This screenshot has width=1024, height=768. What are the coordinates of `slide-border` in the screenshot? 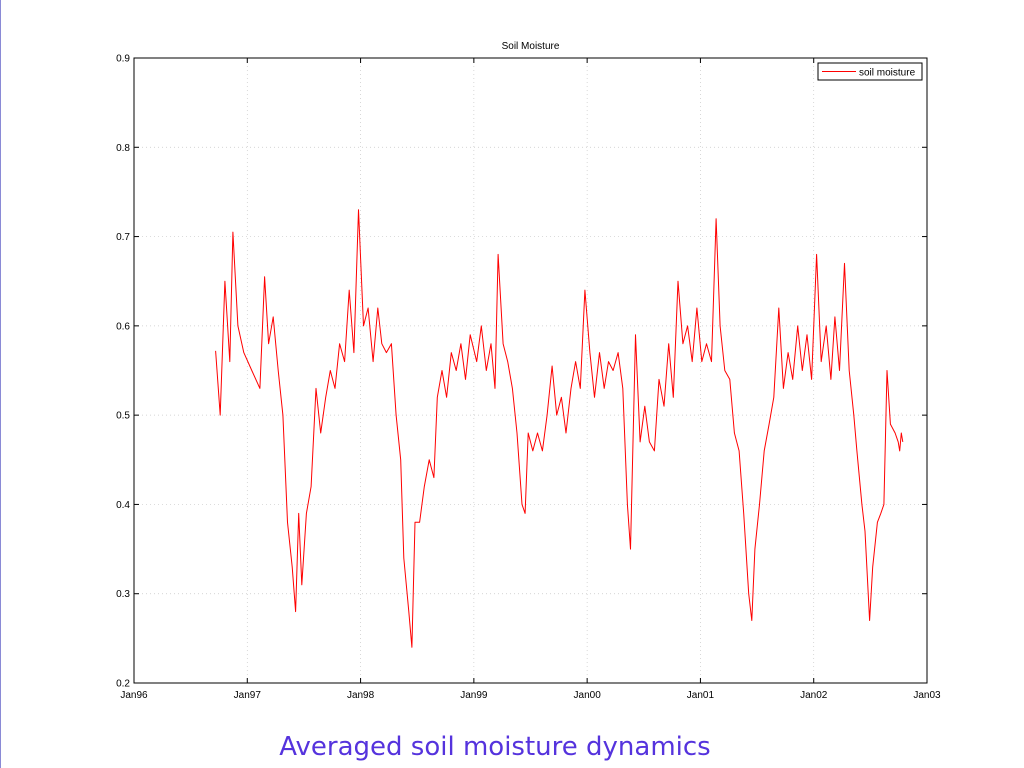 It's located at (0, 384).